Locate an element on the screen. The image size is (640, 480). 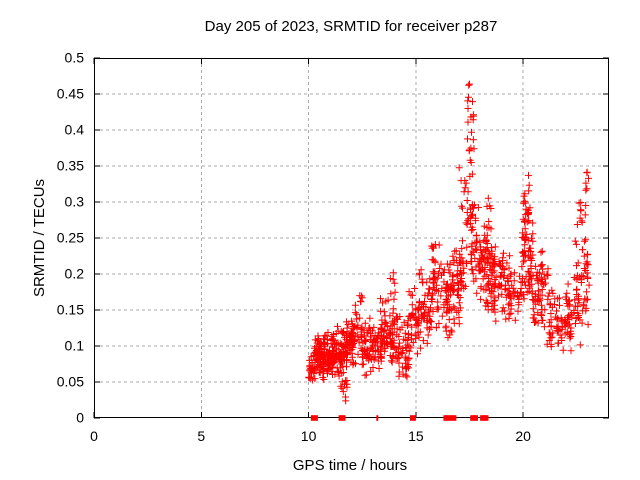
x-tick-label: 20 is located at coordinates (523, 436).